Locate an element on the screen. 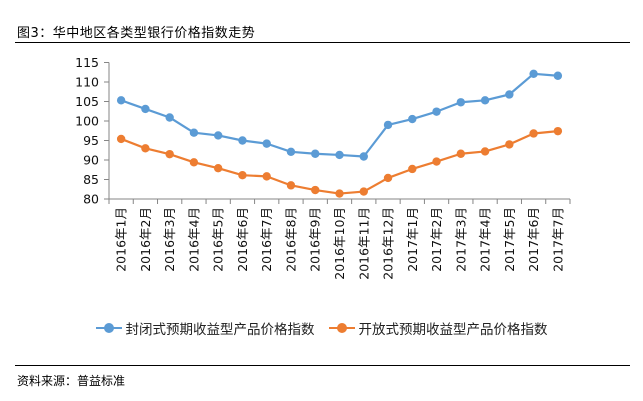 The image size is (643, 401). legend-marker-closed-icon is located at coordinates (108, 328).